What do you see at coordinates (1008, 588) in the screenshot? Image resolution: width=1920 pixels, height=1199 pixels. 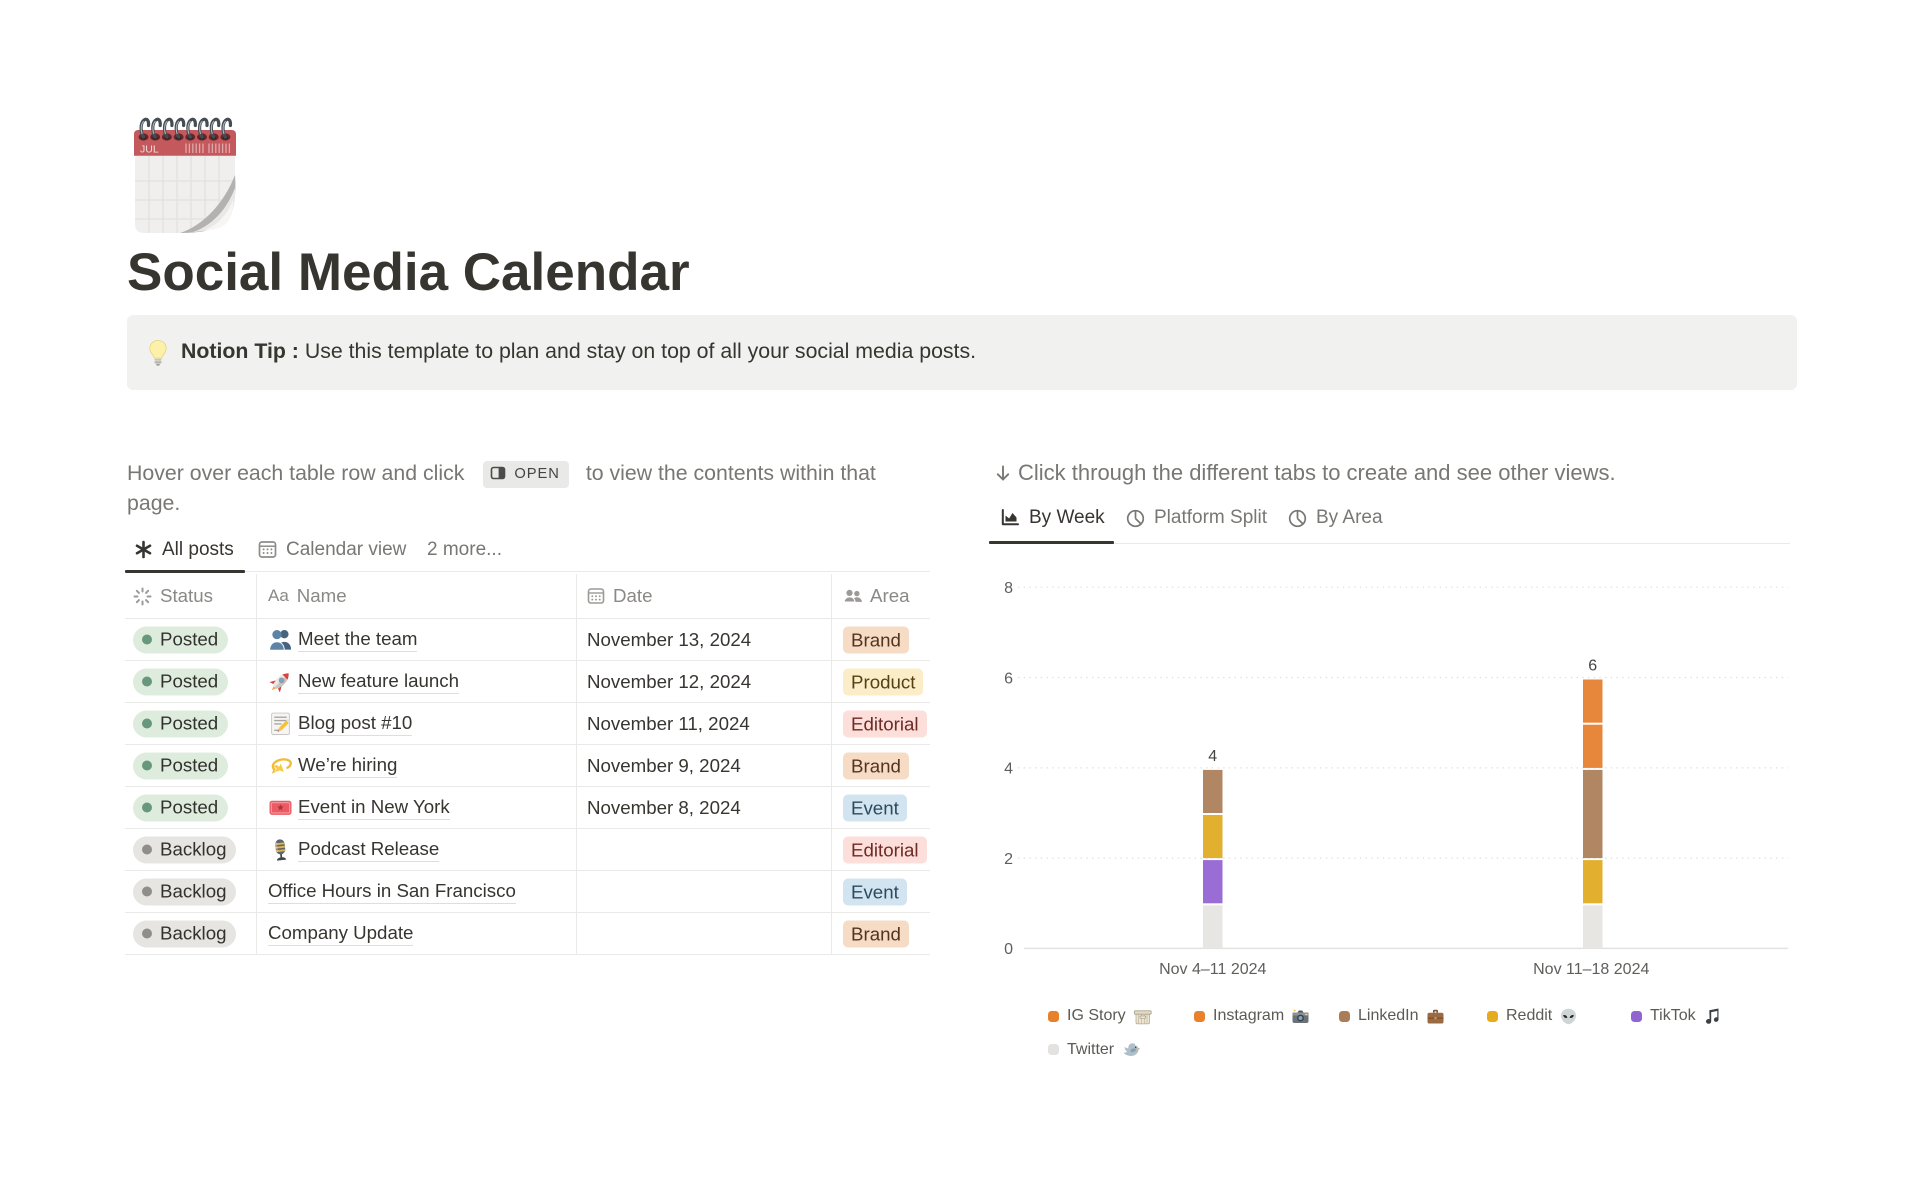 I see `svg-text: 8` at bounding box center [1008, 588].